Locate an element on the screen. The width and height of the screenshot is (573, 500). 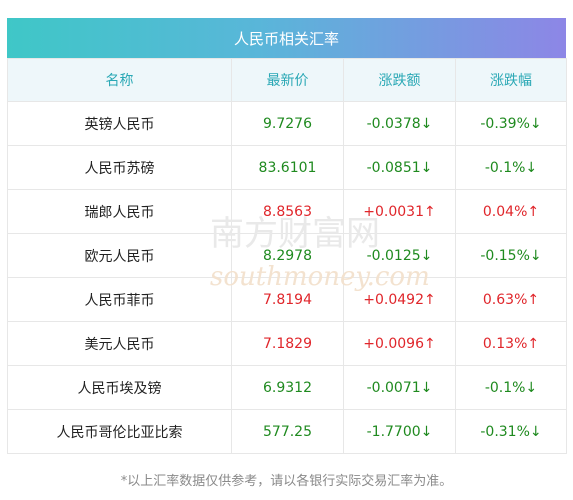
price-change: -0.0851↓ is located at coordinates (399, 167).